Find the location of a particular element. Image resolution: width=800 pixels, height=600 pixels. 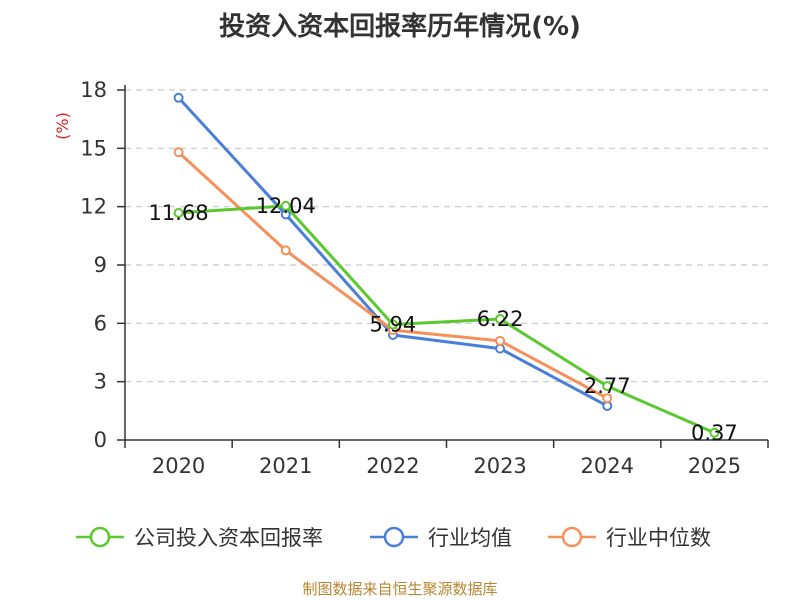

x-tick-label-2021: 2021 is located at coordinates (285, 466).